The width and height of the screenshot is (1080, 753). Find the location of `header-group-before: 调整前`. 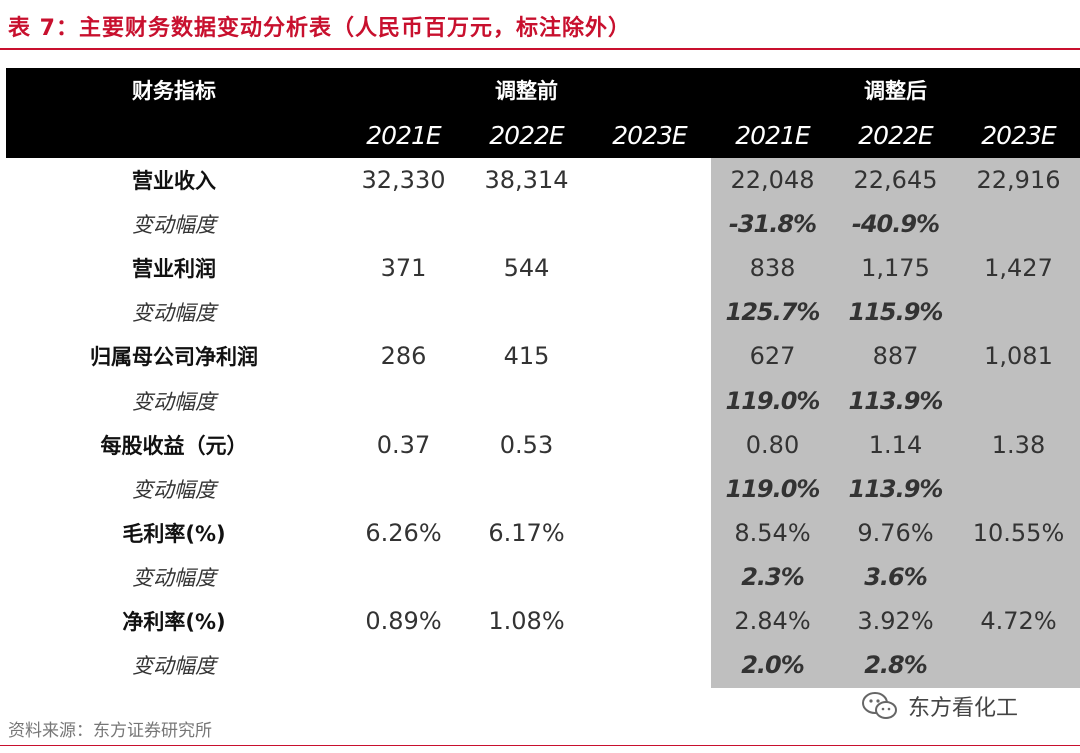

header-group-before: 调整前 is located at coordinates (526, 90).